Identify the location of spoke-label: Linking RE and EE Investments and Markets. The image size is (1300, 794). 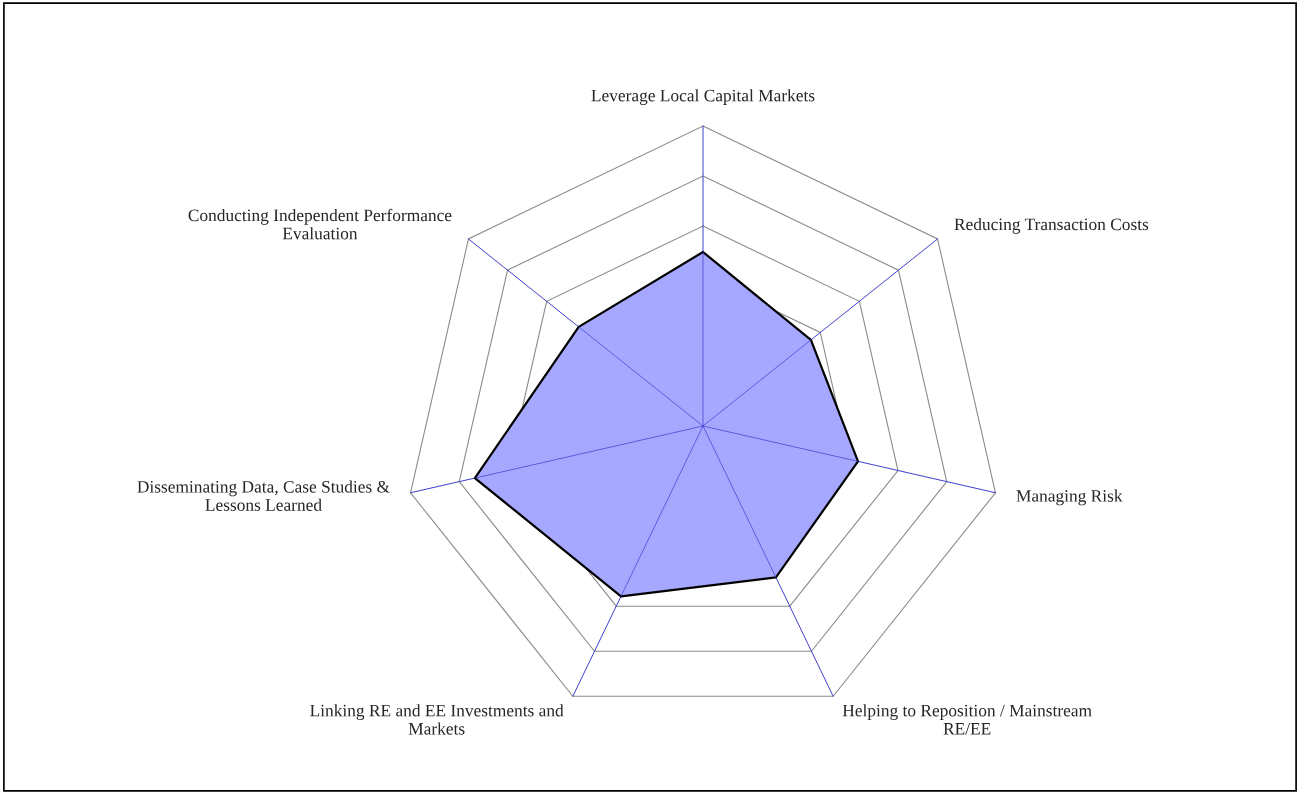
(437, 719).